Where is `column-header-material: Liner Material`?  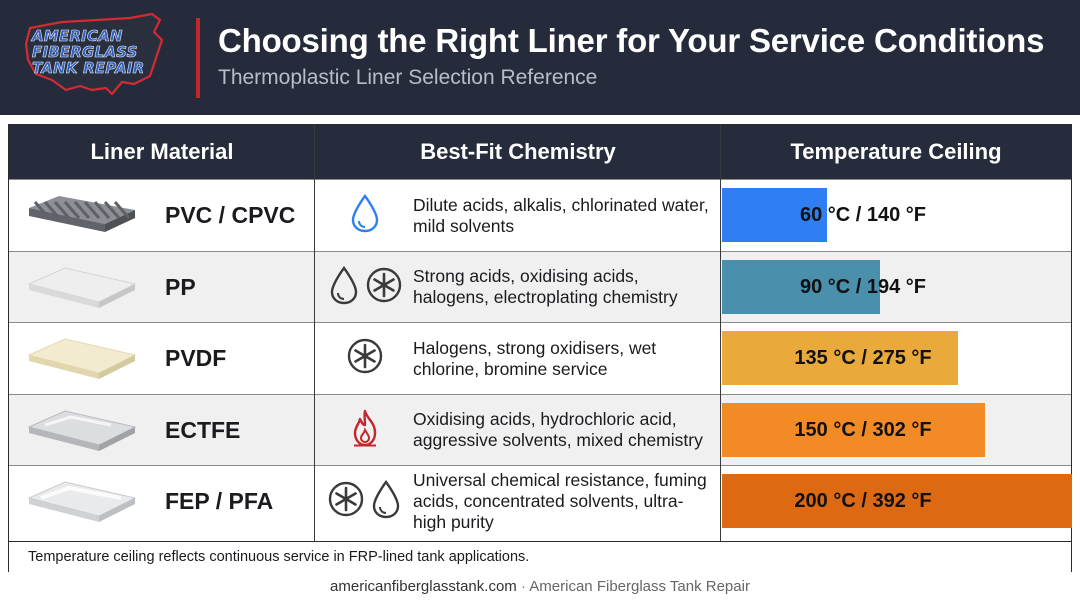 column-header-material: Liner Material is located at coordinates (162, 151).